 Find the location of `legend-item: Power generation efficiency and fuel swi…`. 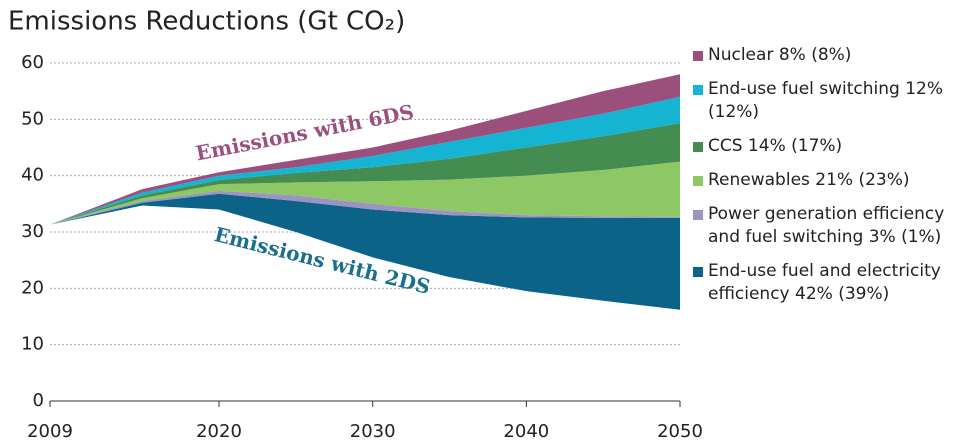

legend-item: Power generation efficiency and fuel swi… is located at coordinates (824, 226).